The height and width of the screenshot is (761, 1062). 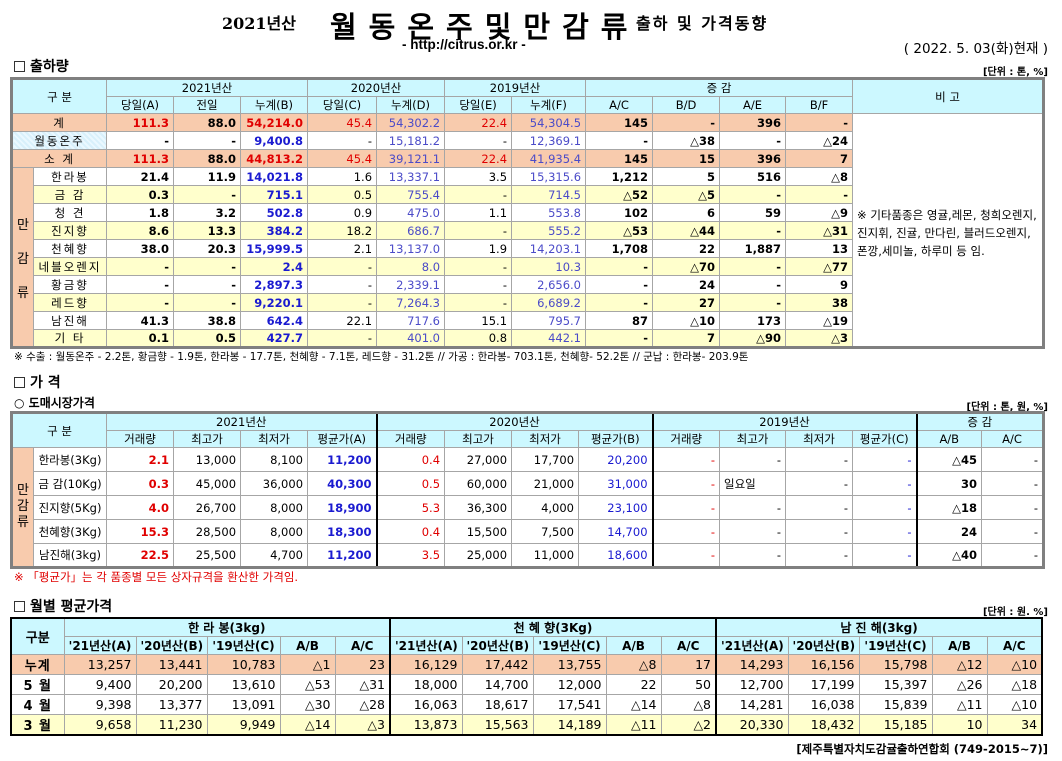 What do you see at coordinates (411, 140) in the screenshot?
I see `cell-d: 15,181.2` at bounding box center [411, 140].